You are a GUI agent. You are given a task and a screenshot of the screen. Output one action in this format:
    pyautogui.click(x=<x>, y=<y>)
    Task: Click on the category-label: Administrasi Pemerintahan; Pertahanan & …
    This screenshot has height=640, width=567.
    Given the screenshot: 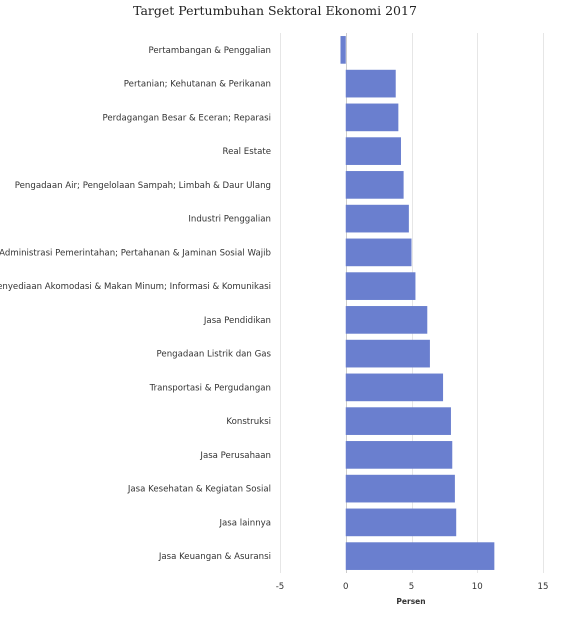 What is the action you would take?
    pyautogui.click(x=135, y=253)
    